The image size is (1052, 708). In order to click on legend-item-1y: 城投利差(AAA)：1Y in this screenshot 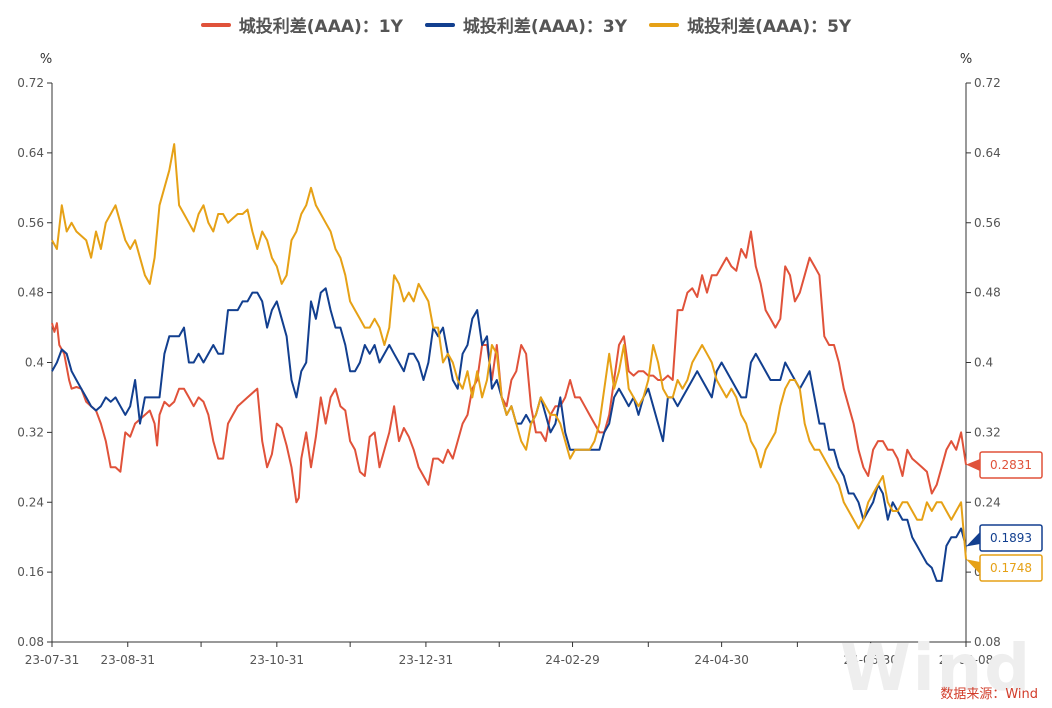, I will do `click(301, 24)`.